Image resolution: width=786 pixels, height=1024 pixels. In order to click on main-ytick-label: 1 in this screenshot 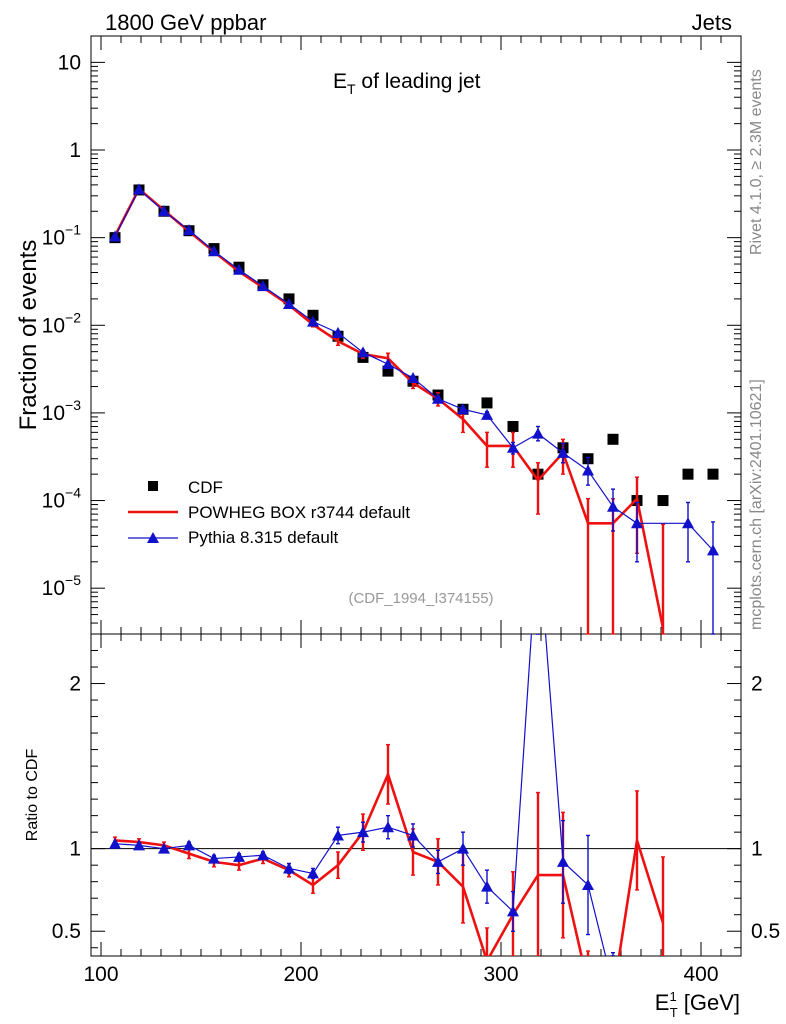, I will do `click(75, 150)`.